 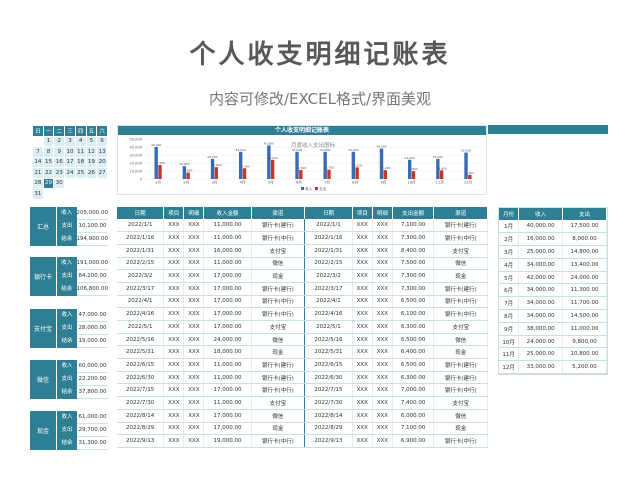 What do you see at coordinates (328, 213) in the screenshot?
I see `column-header: 日期` at bounding box center [328, 213].